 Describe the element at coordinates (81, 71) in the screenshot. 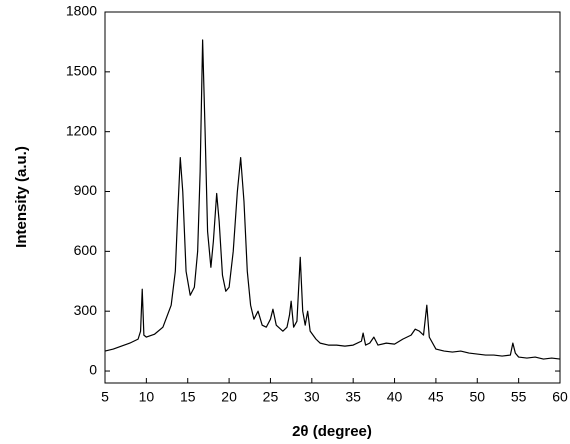

I see `y-tick-label: 1500` at that location.